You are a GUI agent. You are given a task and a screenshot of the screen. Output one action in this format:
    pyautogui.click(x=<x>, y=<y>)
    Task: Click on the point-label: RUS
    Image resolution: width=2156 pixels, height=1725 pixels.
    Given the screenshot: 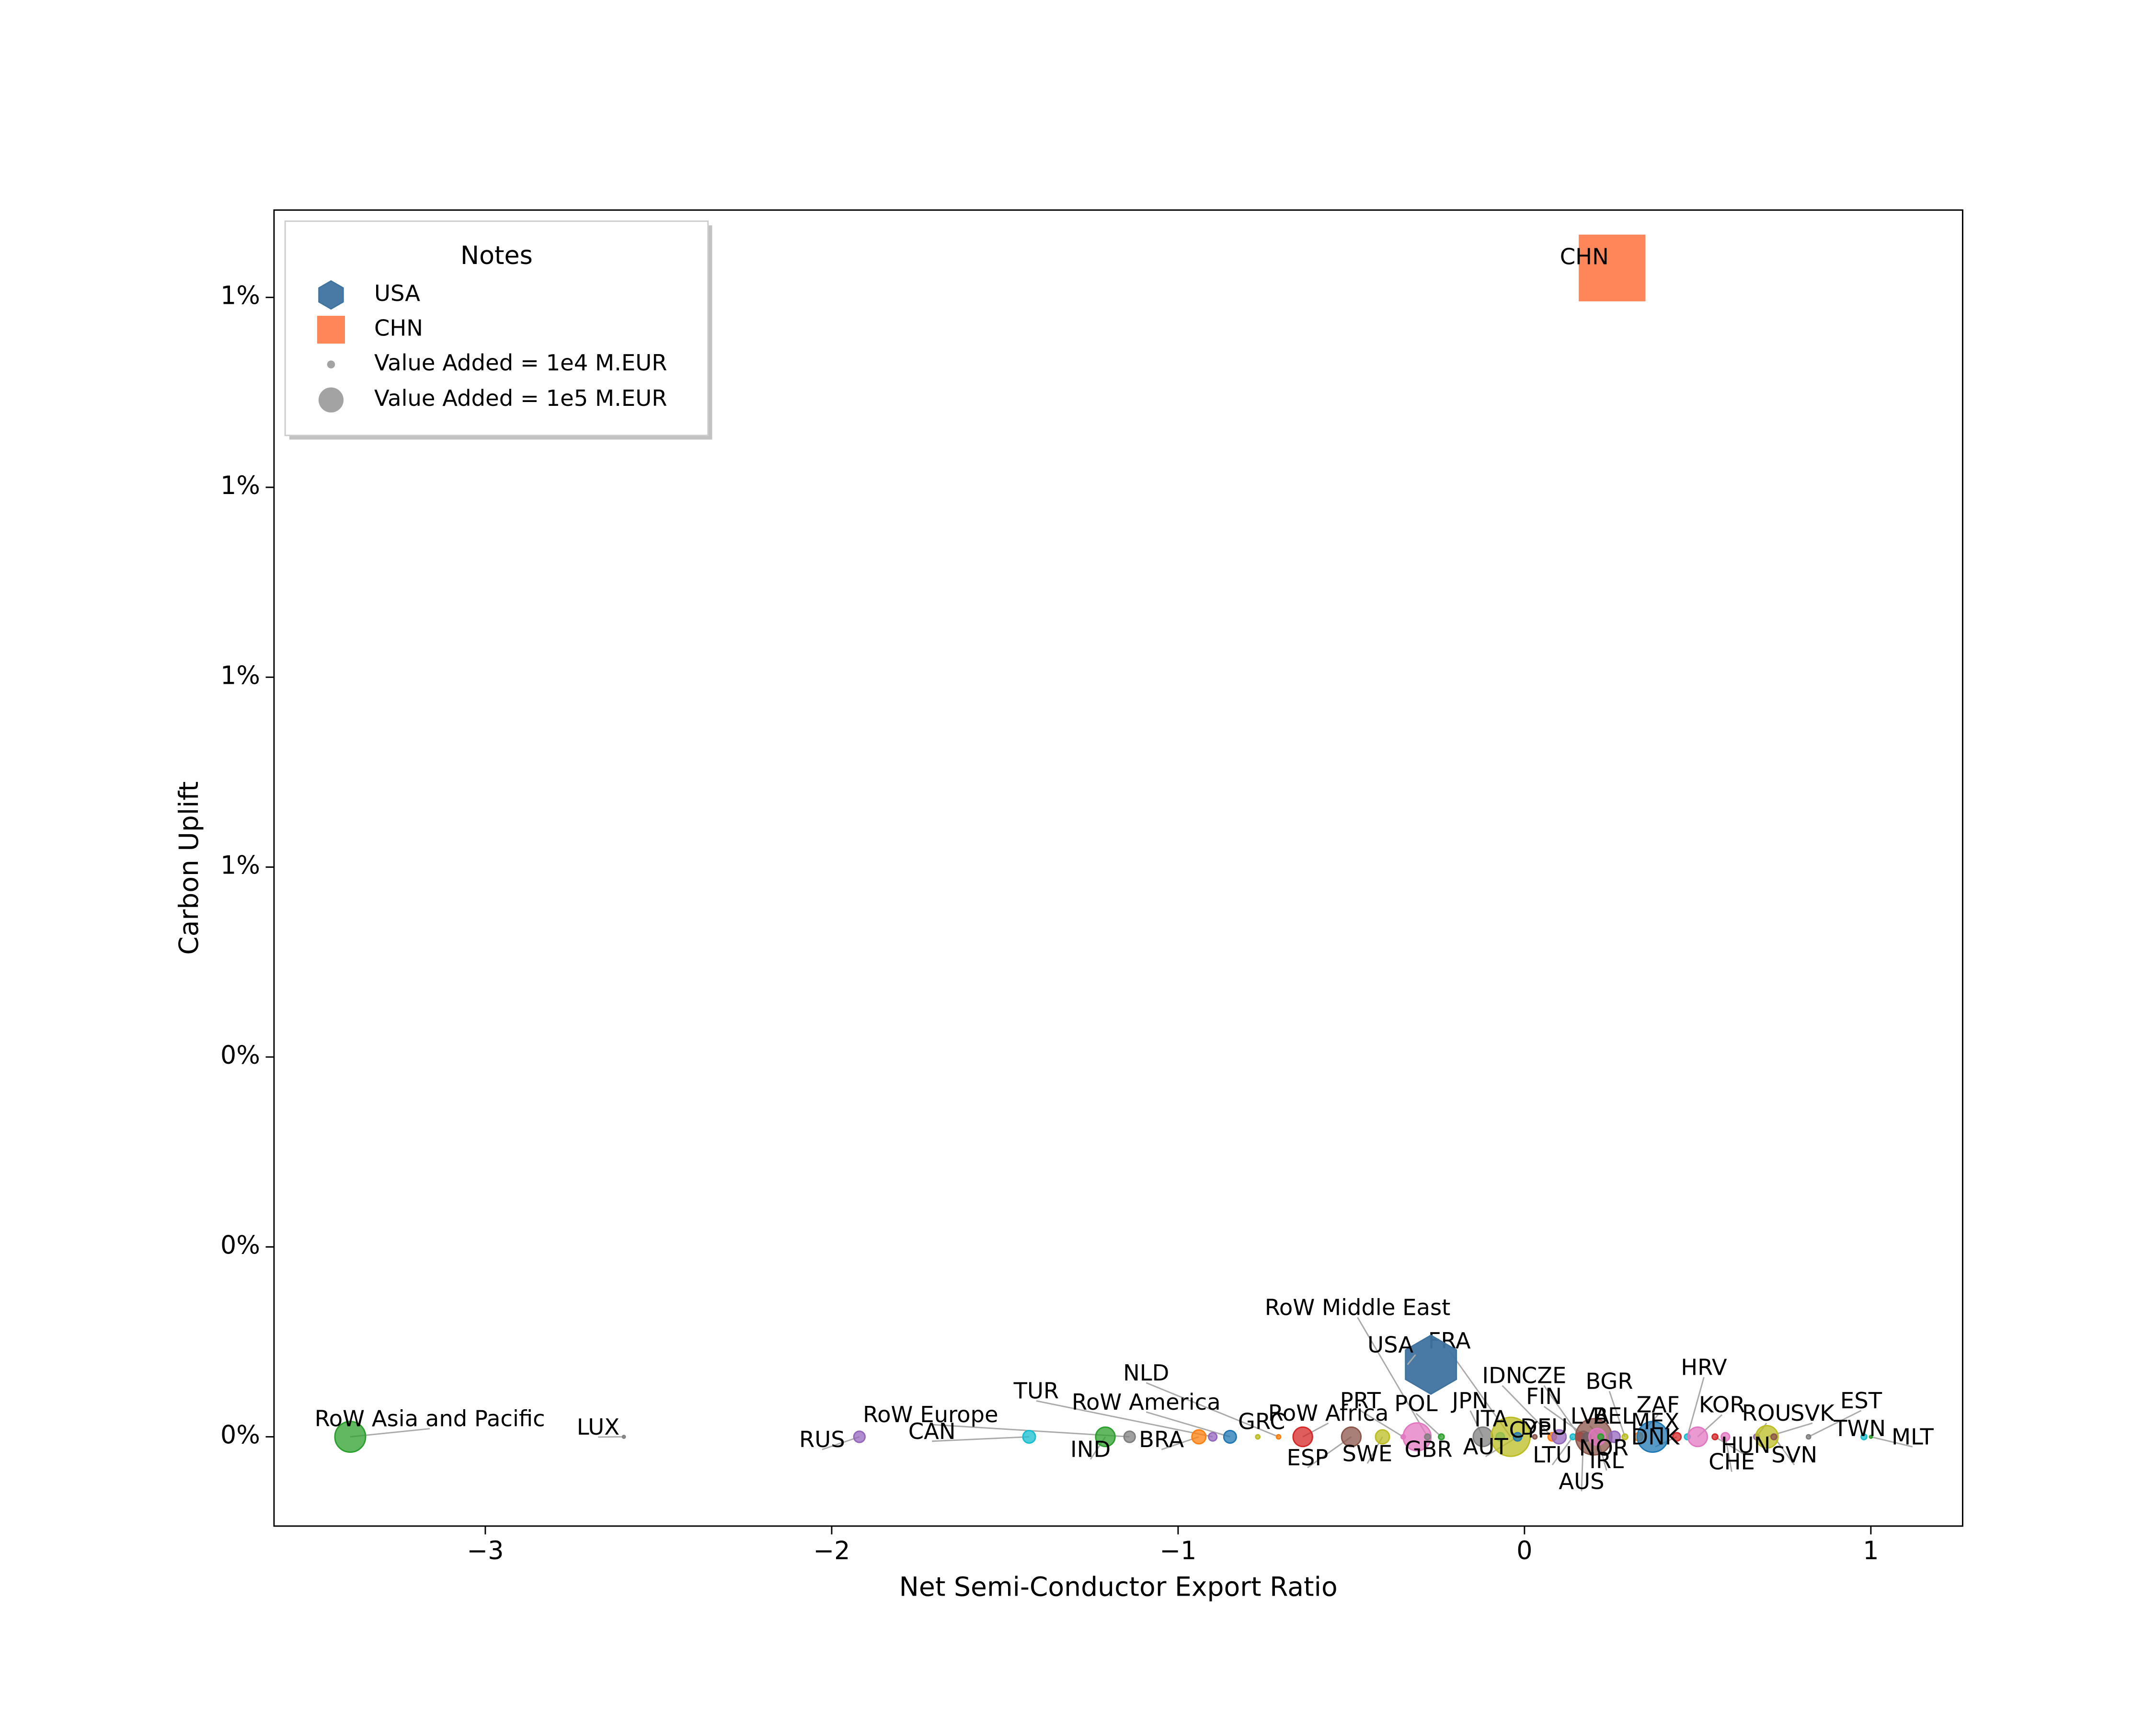 What is the action you would take?
    pyautogui.click(x=822, y=1439)
    